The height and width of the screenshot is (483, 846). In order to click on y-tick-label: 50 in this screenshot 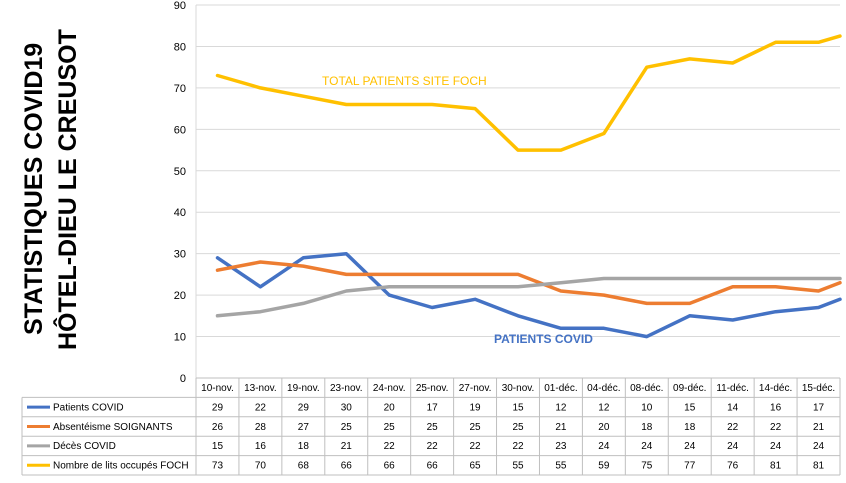, I will do `click(180, 172)`.